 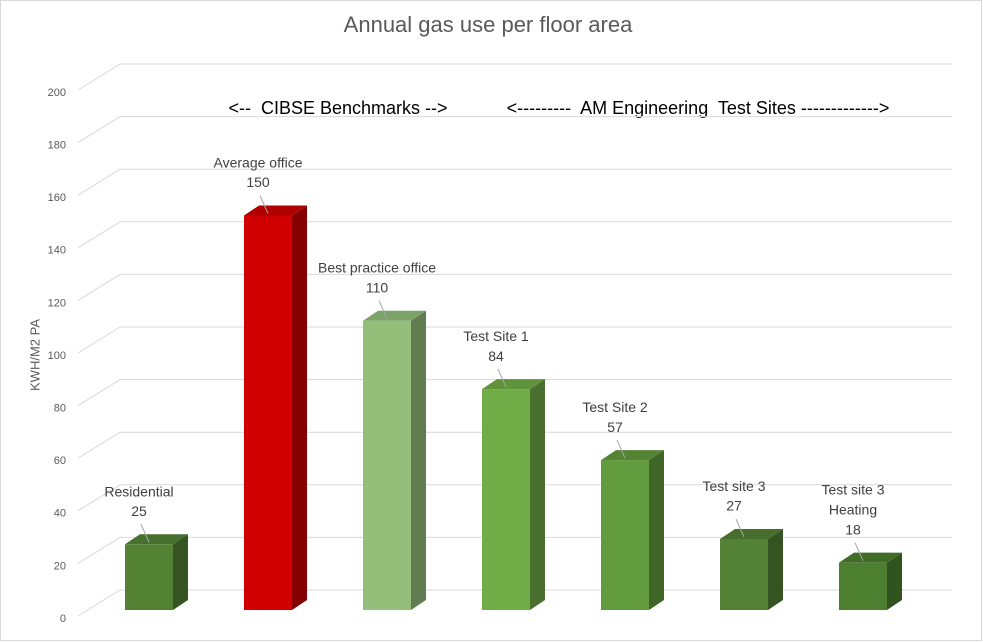 I want to click on data-label: 27, so click(x=734, y=506).